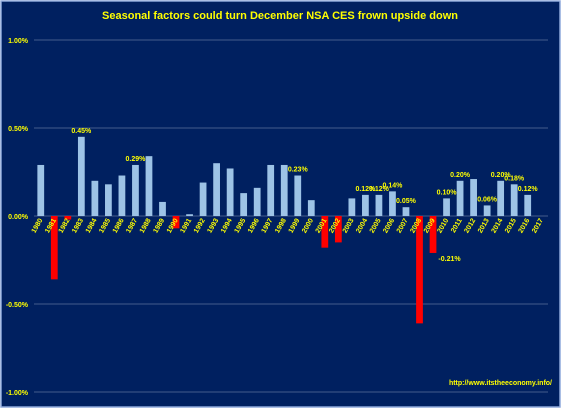  What do you see at coordinates (393, 185) in the screenshot?
I see `data-label: 0.14%` at bounding box center [393, 185].